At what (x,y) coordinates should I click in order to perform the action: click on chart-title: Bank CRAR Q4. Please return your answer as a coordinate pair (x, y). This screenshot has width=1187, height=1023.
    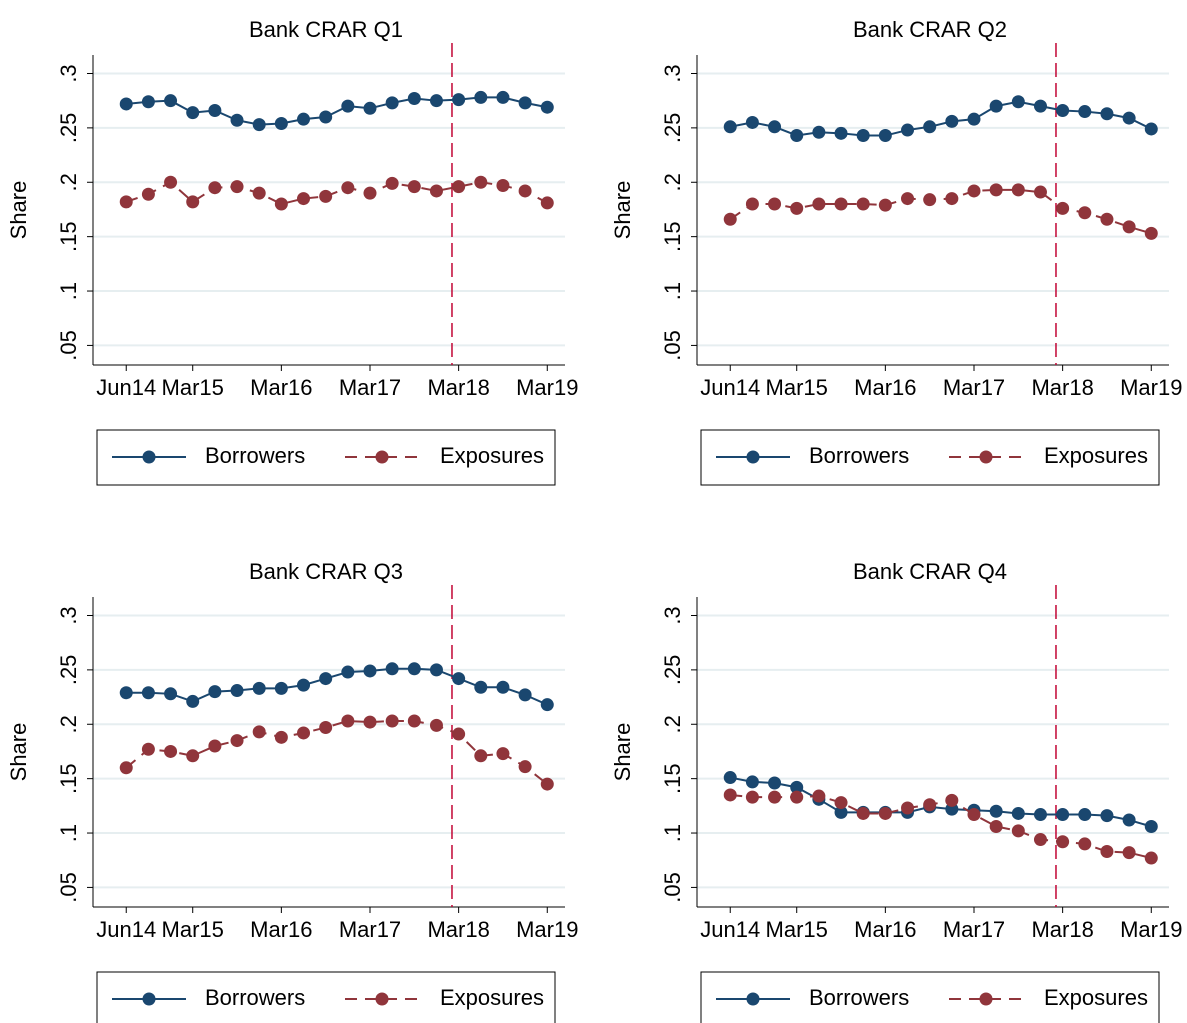
    Looking at the image, I should click on (930, 571).